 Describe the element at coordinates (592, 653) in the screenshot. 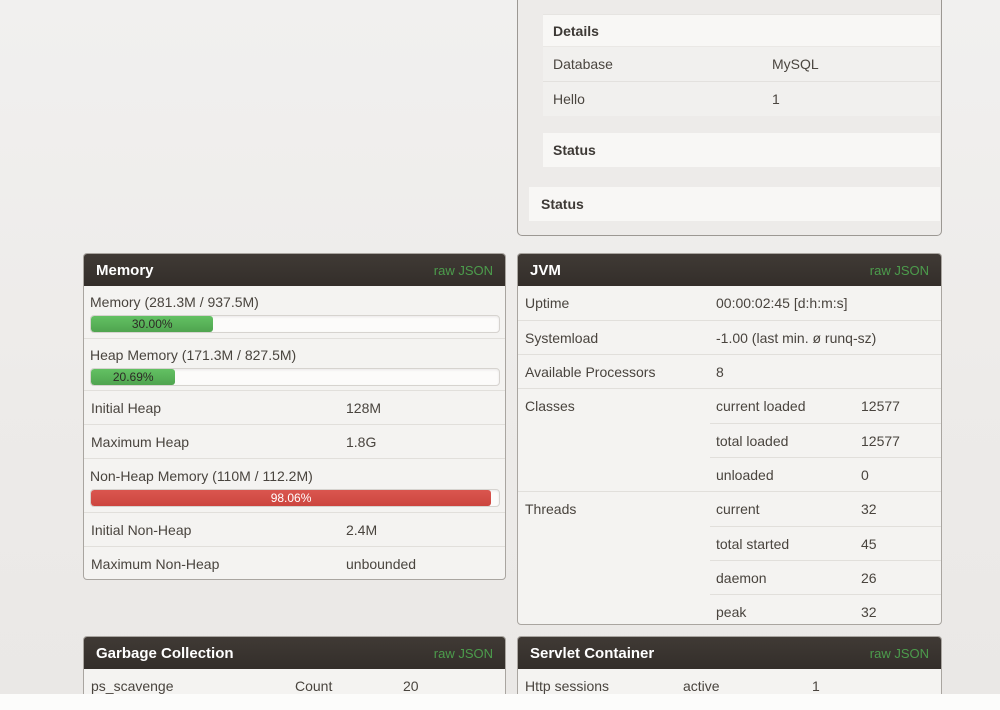

I see `servlet-panel-title: Servlet Container` at that location.